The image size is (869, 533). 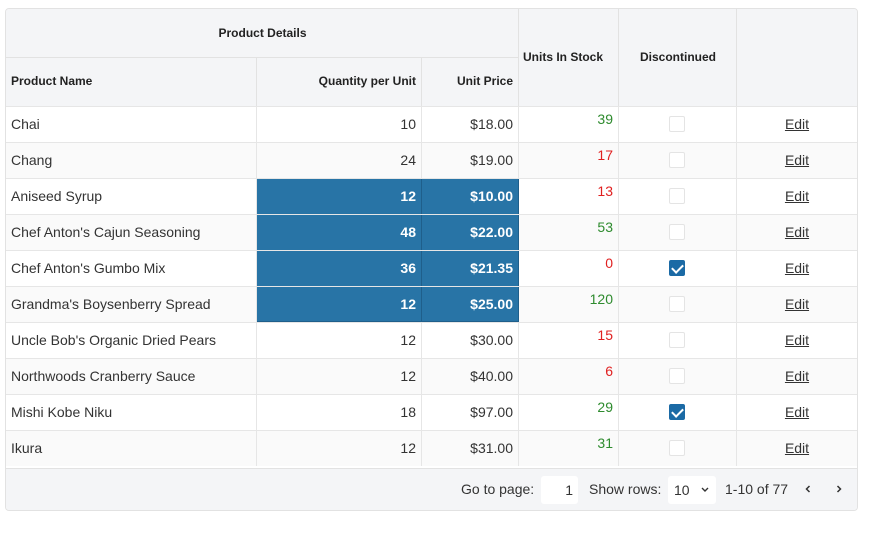 What do you see at coordinates (470, 160) in the screenshot?
I see `cell-unit-price: $19.00` at bounding box center [470, 160].